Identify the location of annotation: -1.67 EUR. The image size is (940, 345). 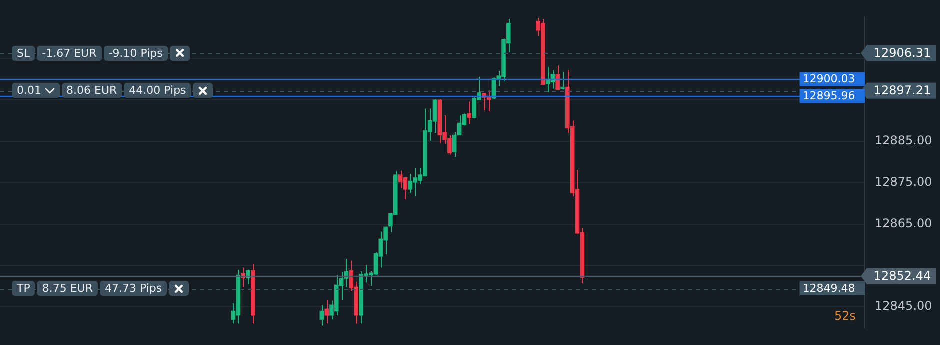
(69, 53).